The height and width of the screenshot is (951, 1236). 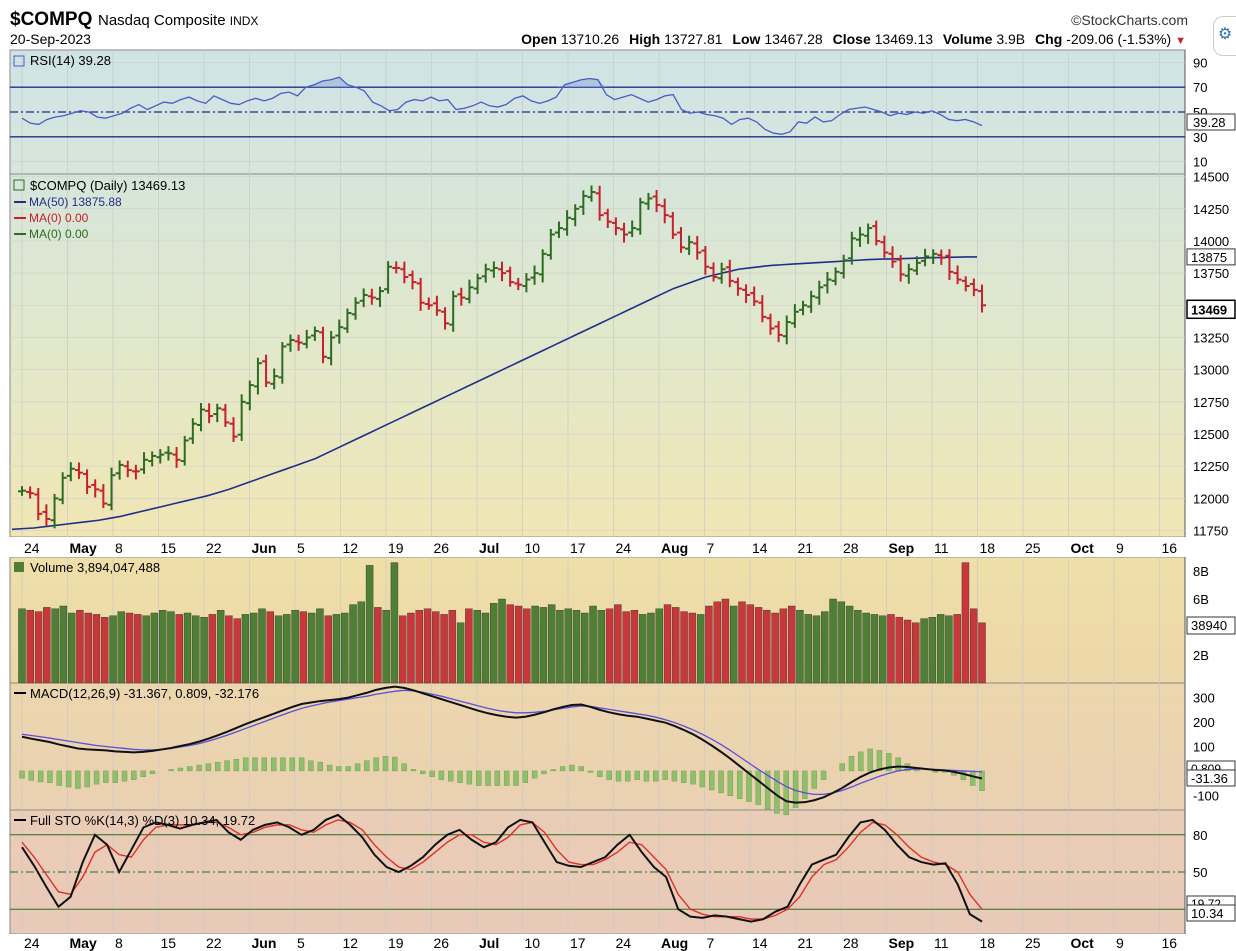 I want to click on x-axis-label: 8, so click(x=119, y=548).